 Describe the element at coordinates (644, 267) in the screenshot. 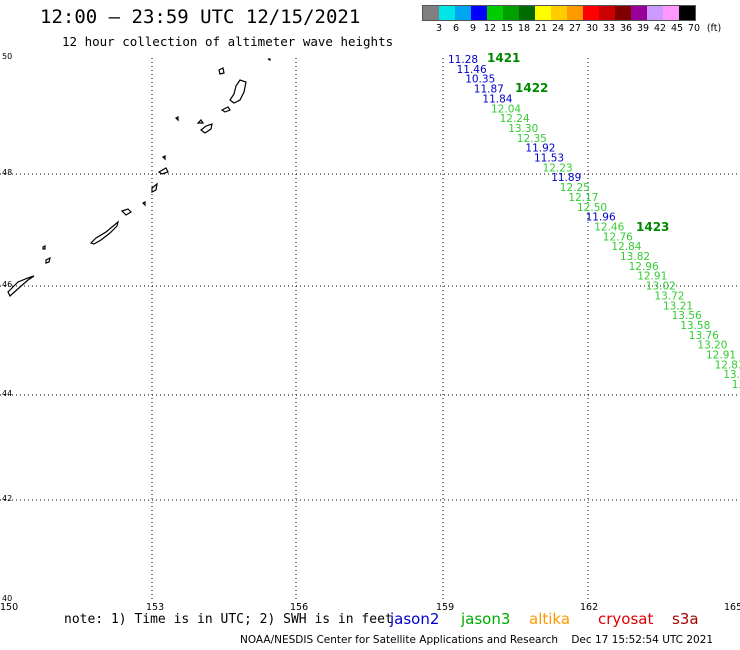

I see `wave-height-reading: 12.96` at that location.